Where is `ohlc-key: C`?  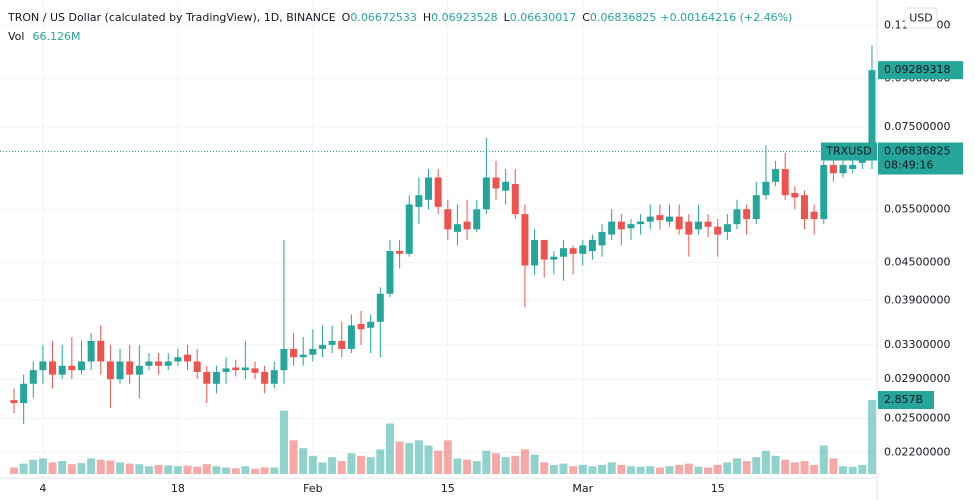
ohlc-key: C is located at coordinates (586, 17).